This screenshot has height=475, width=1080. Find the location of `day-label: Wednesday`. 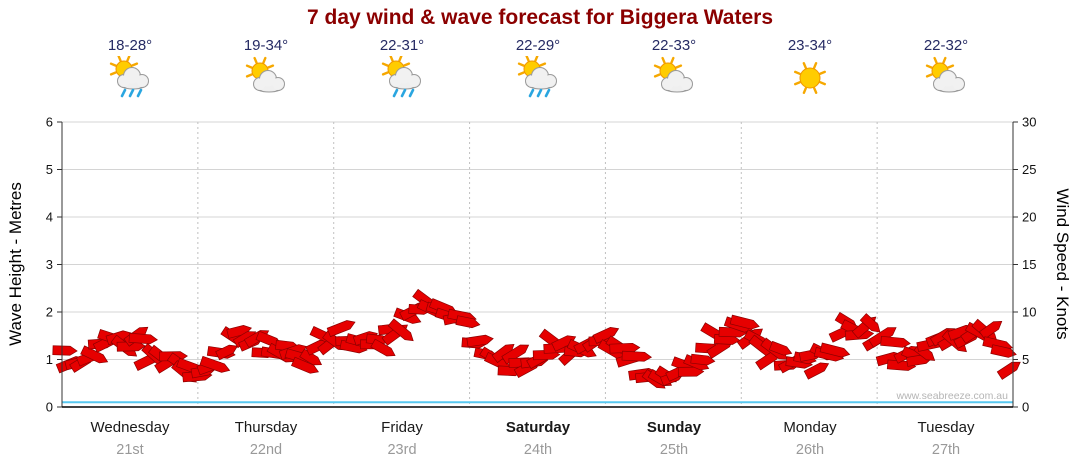

day-label: Wednesday is located at coordinates (130, 427).